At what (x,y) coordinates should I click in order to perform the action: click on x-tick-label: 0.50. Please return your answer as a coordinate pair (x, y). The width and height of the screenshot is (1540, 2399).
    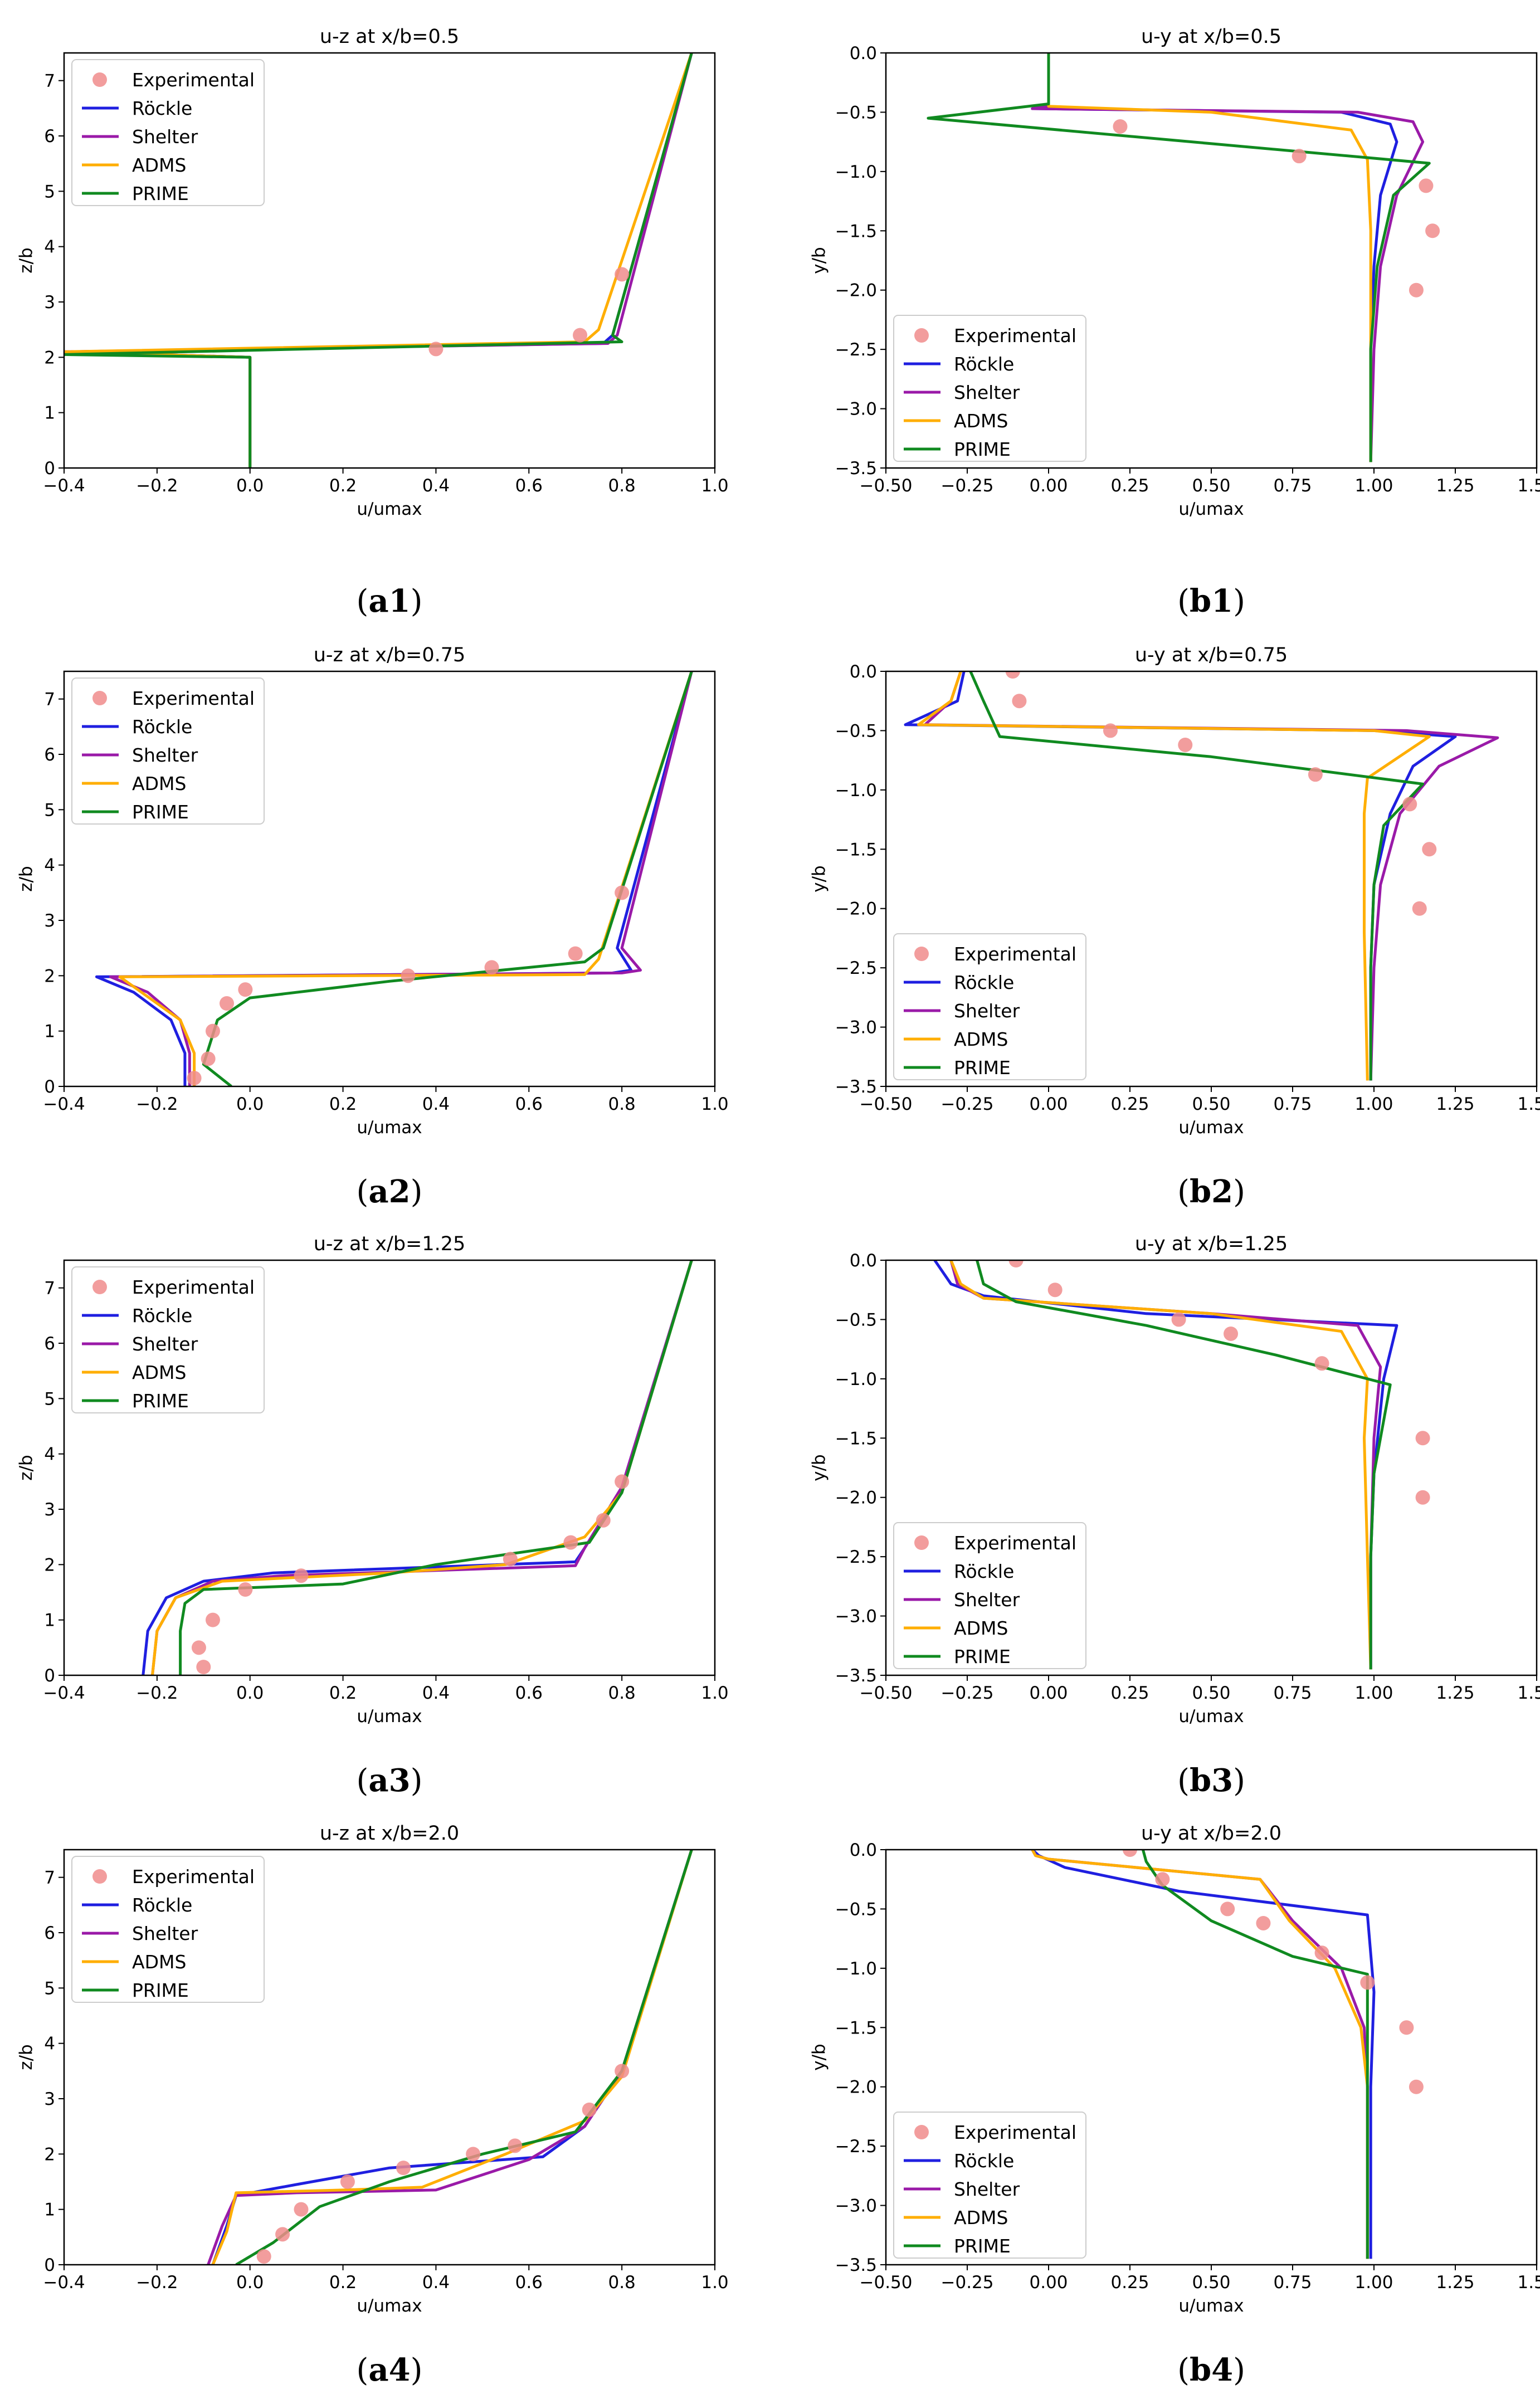
    Looking at the image, I should click on (1211, 486).